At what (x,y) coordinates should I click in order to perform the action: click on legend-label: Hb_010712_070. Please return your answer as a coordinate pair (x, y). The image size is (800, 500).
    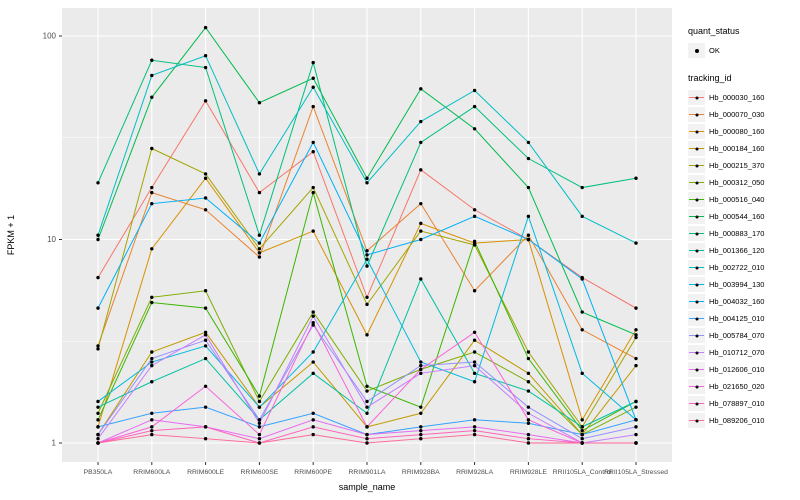
    Looking at the image, I should click on (737, 352).